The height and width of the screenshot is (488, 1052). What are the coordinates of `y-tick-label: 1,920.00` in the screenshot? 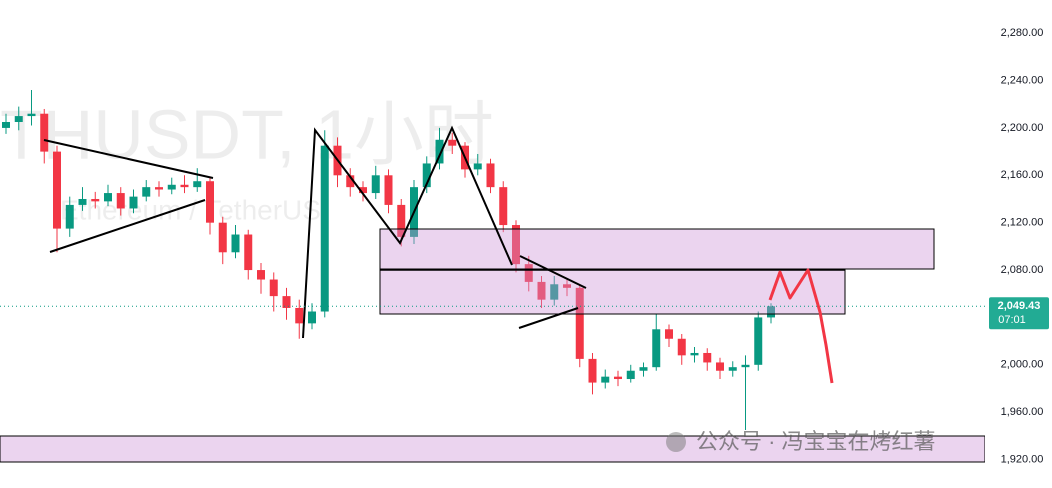 It's located at (1022, 459).